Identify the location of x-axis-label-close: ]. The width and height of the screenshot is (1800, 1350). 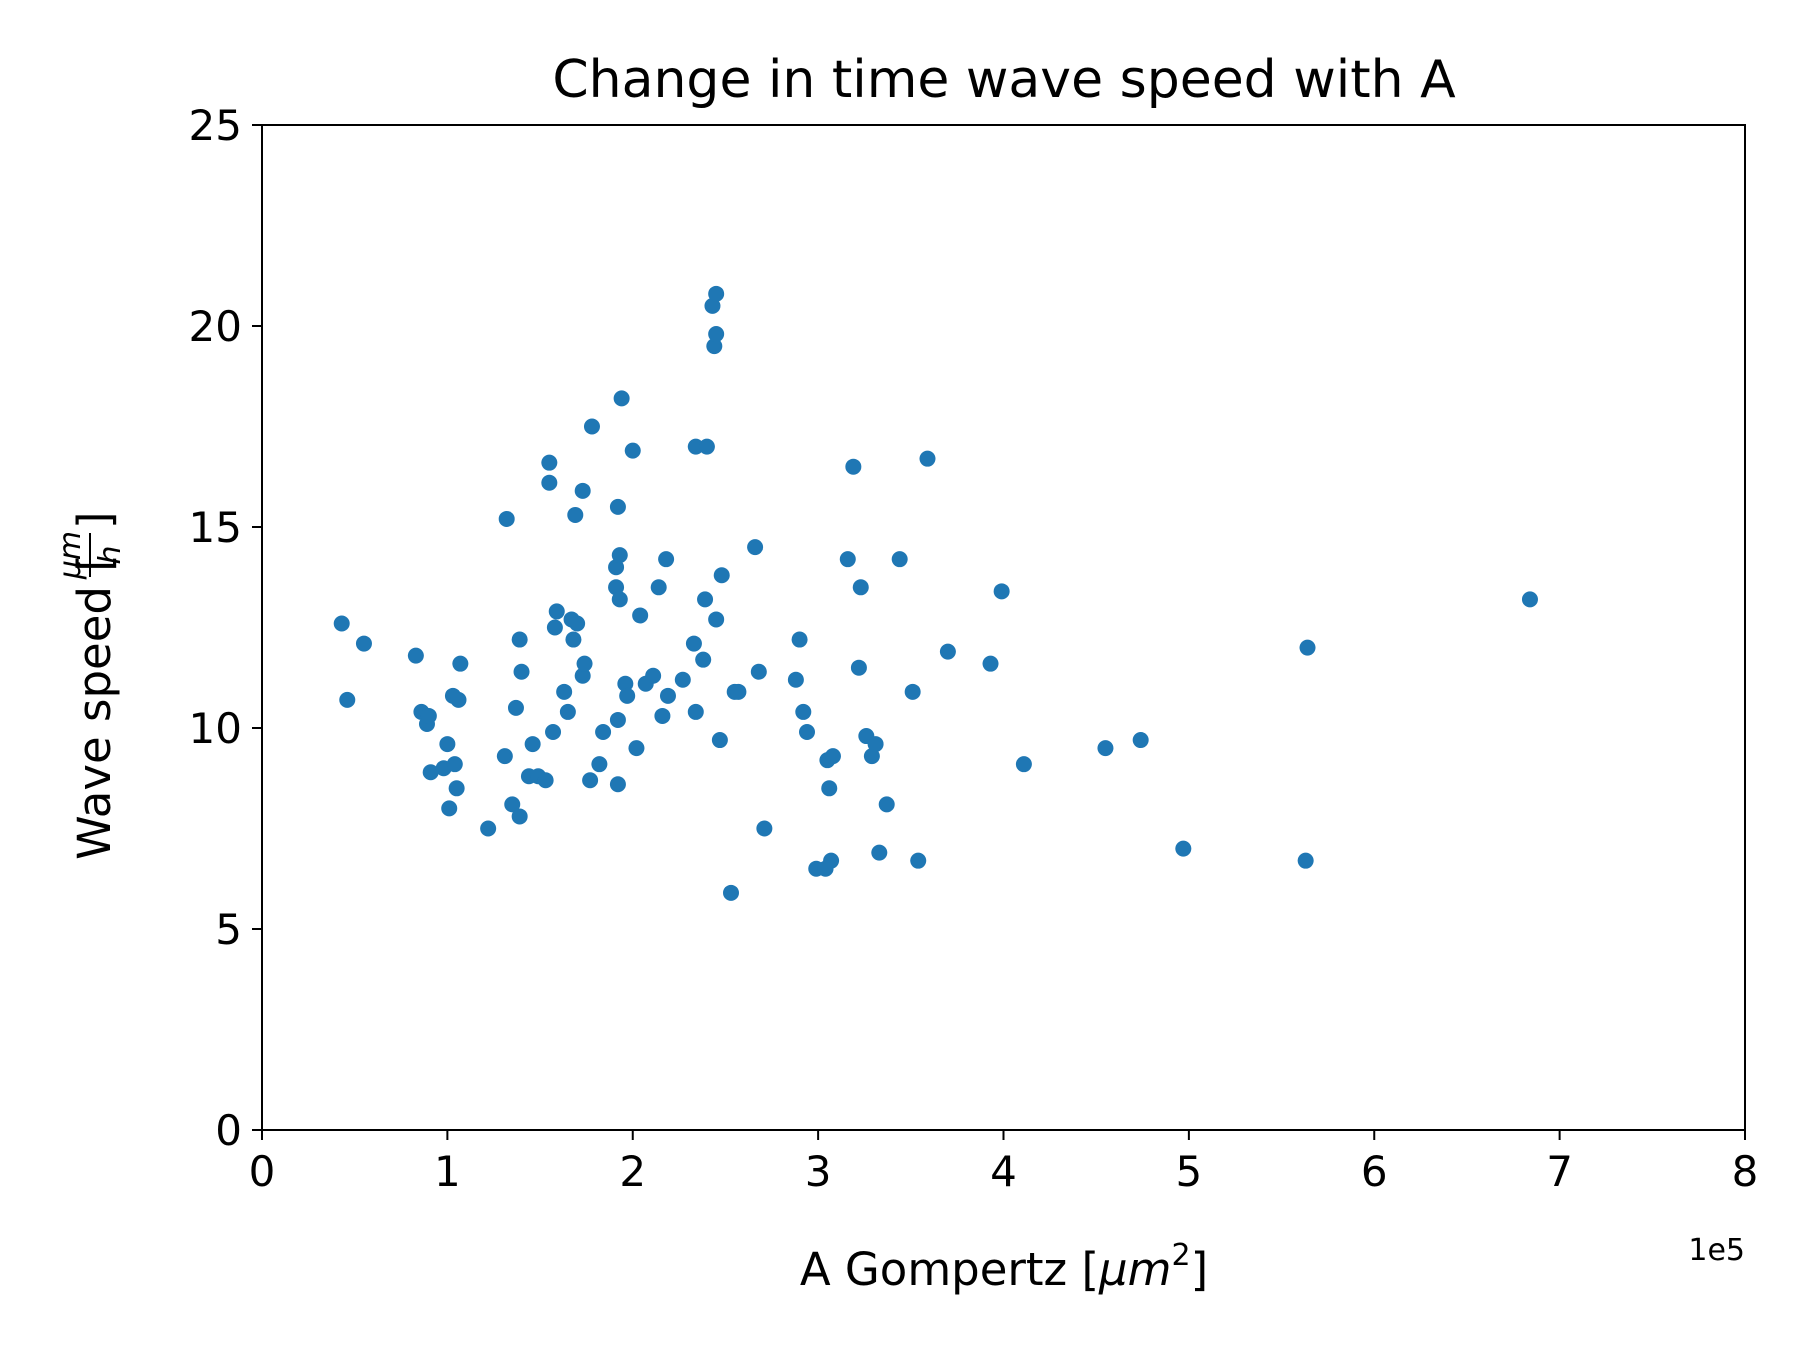
(1200, 1269).